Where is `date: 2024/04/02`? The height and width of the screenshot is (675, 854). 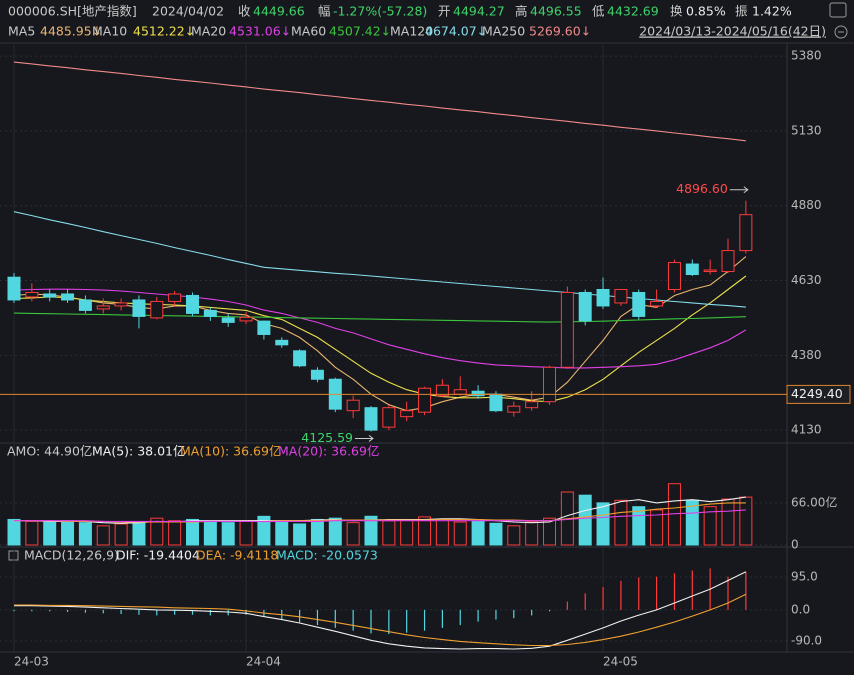 date: 2024/04/02 is located at coordinates (188, 11).